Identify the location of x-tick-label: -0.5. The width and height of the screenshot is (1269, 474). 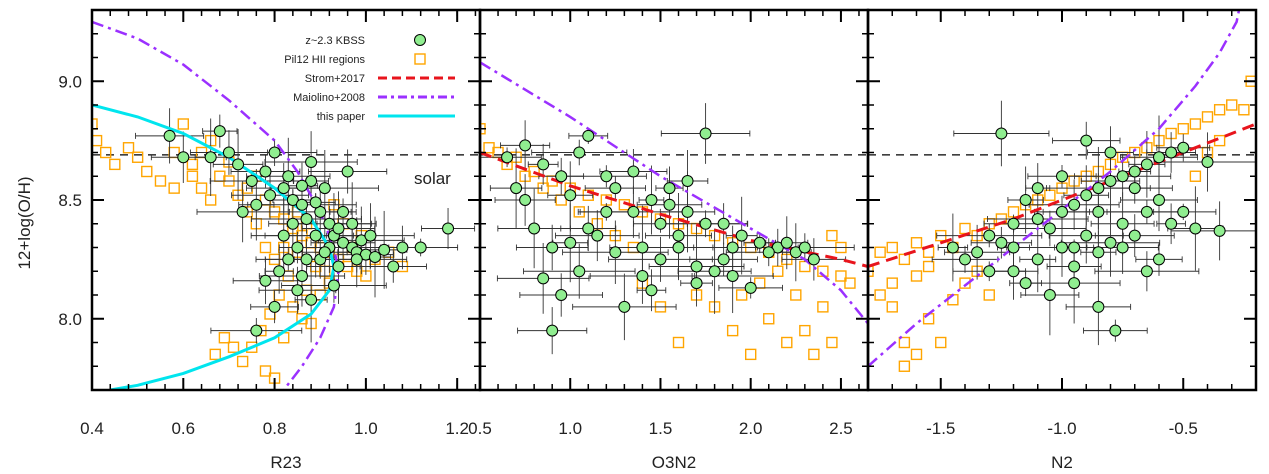
(1183, 428).